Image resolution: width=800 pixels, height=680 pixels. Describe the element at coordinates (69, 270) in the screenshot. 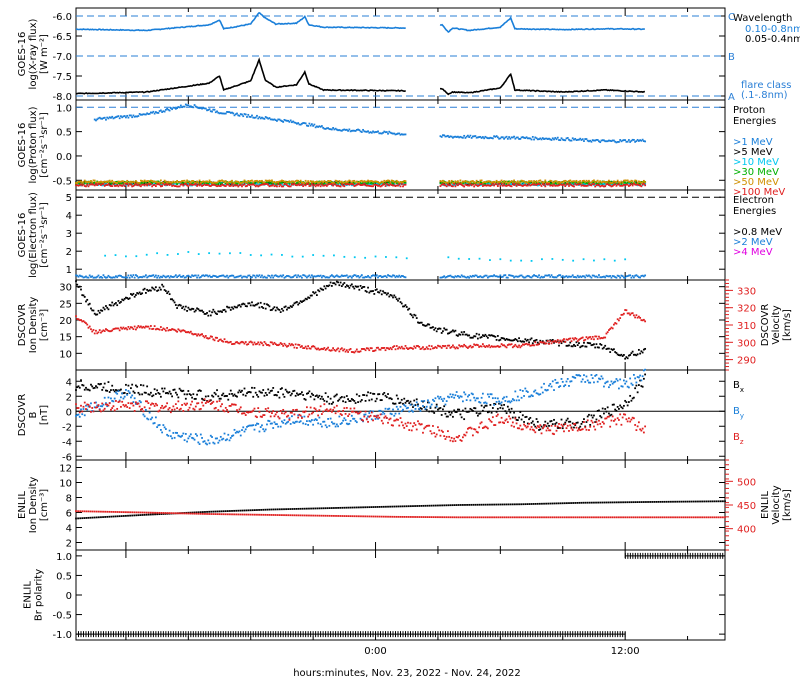

I see `y-tick-label: 1` at that location.